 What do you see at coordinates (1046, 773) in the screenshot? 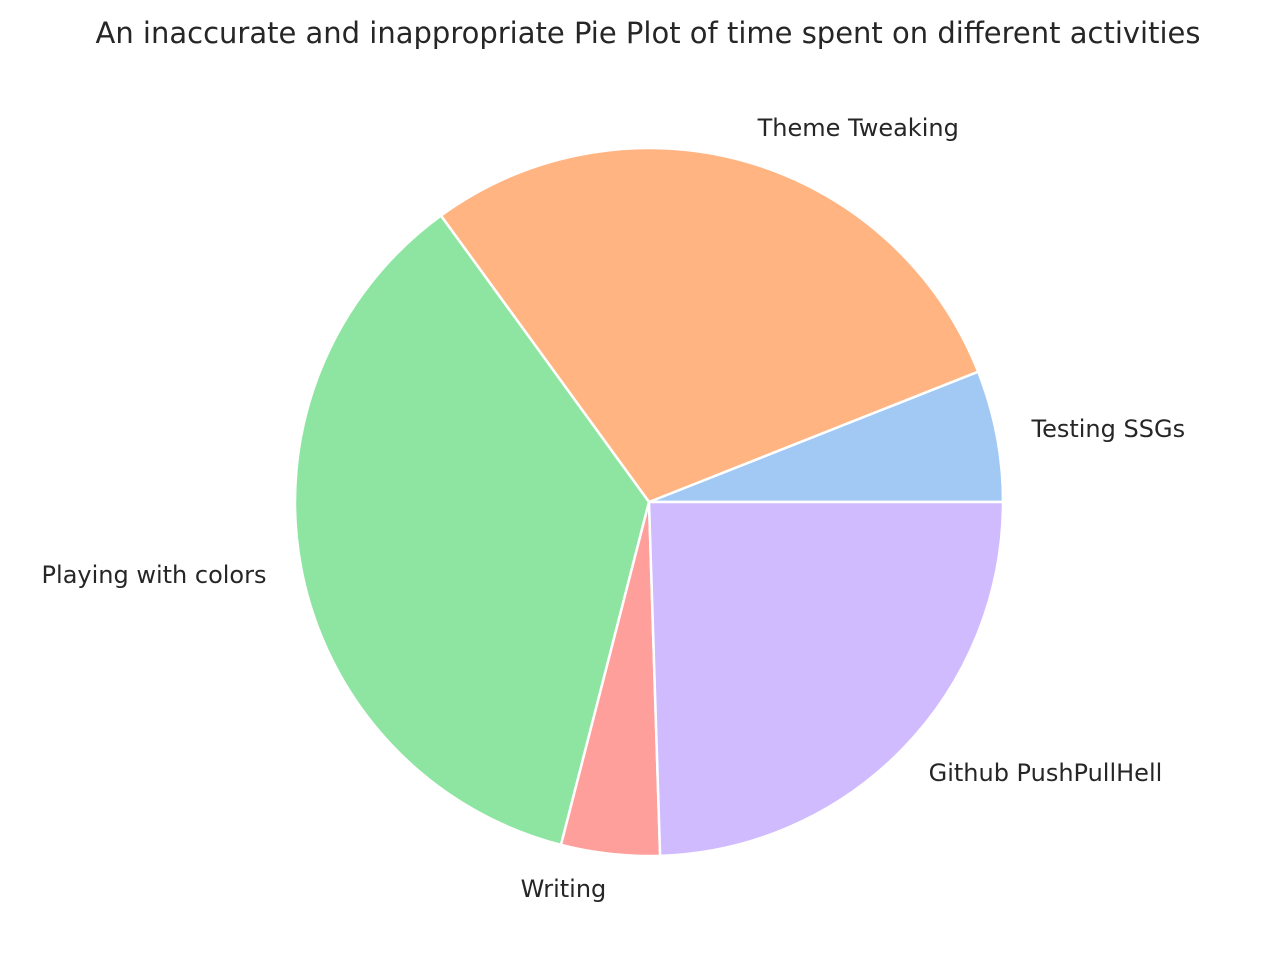
I see `pie-label-4: Github PushPullHell` at bounding box center [1046, 773].